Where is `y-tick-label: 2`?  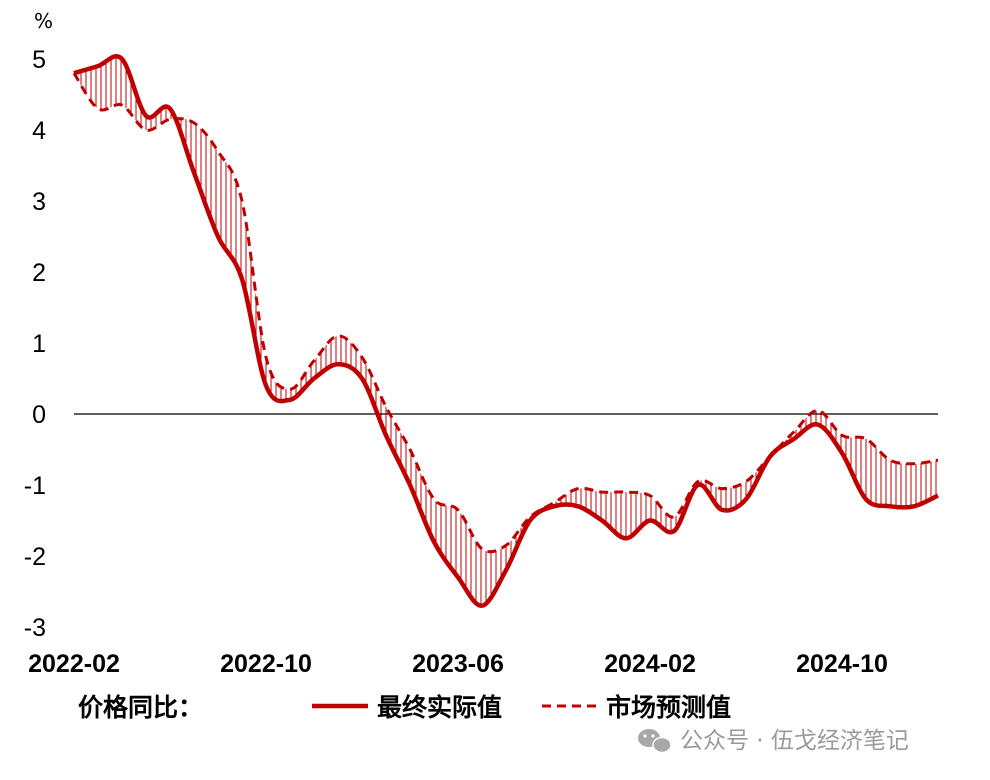 y-tick-label: 2 is located at coordinates (39, 273).